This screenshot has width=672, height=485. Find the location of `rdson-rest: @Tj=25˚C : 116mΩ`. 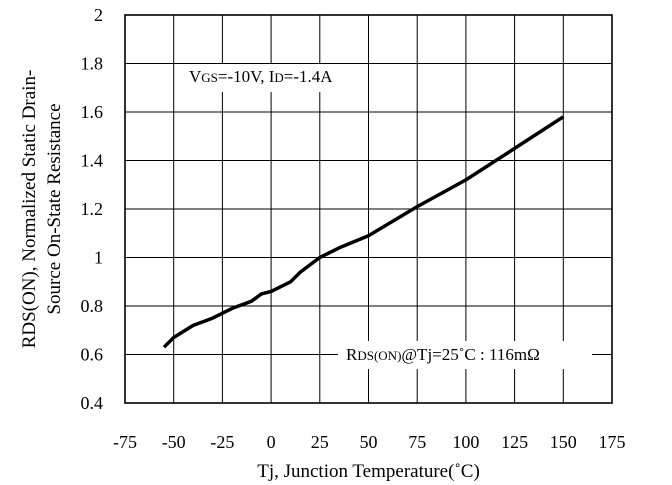

rdson-rest: @Tj=25˚C : 116mΩ is located at coordinates (470, 354).